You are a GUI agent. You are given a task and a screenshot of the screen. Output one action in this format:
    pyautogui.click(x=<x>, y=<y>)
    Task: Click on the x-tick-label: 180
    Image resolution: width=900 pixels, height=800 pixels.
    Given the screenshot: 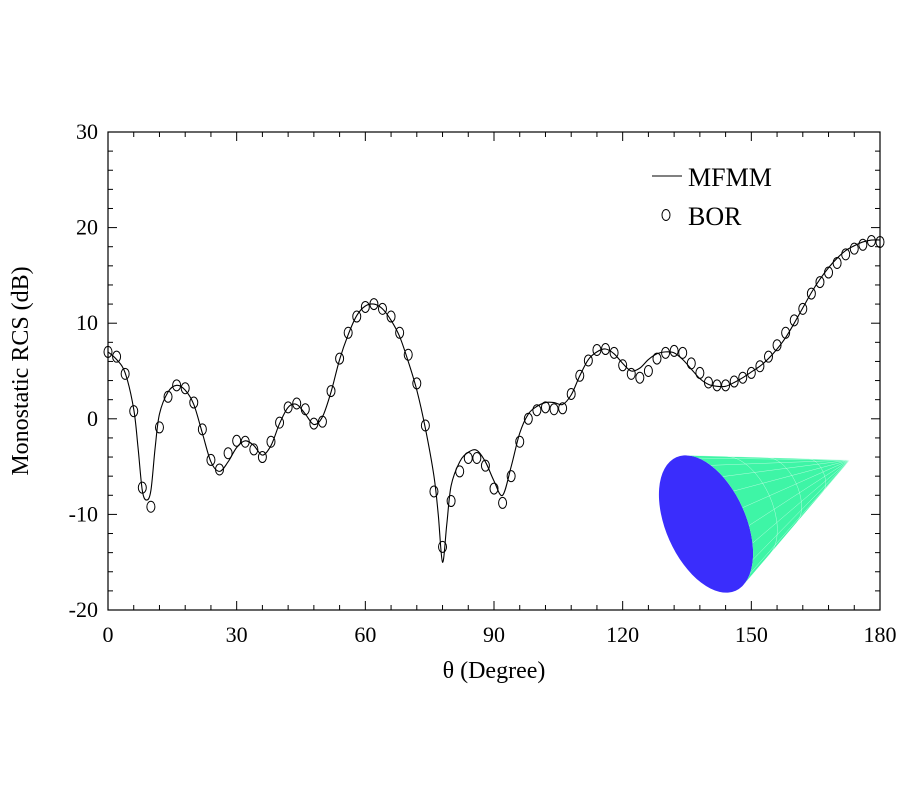 What is the action you would take?
    pyautogui.click(x=880, y=634)
    